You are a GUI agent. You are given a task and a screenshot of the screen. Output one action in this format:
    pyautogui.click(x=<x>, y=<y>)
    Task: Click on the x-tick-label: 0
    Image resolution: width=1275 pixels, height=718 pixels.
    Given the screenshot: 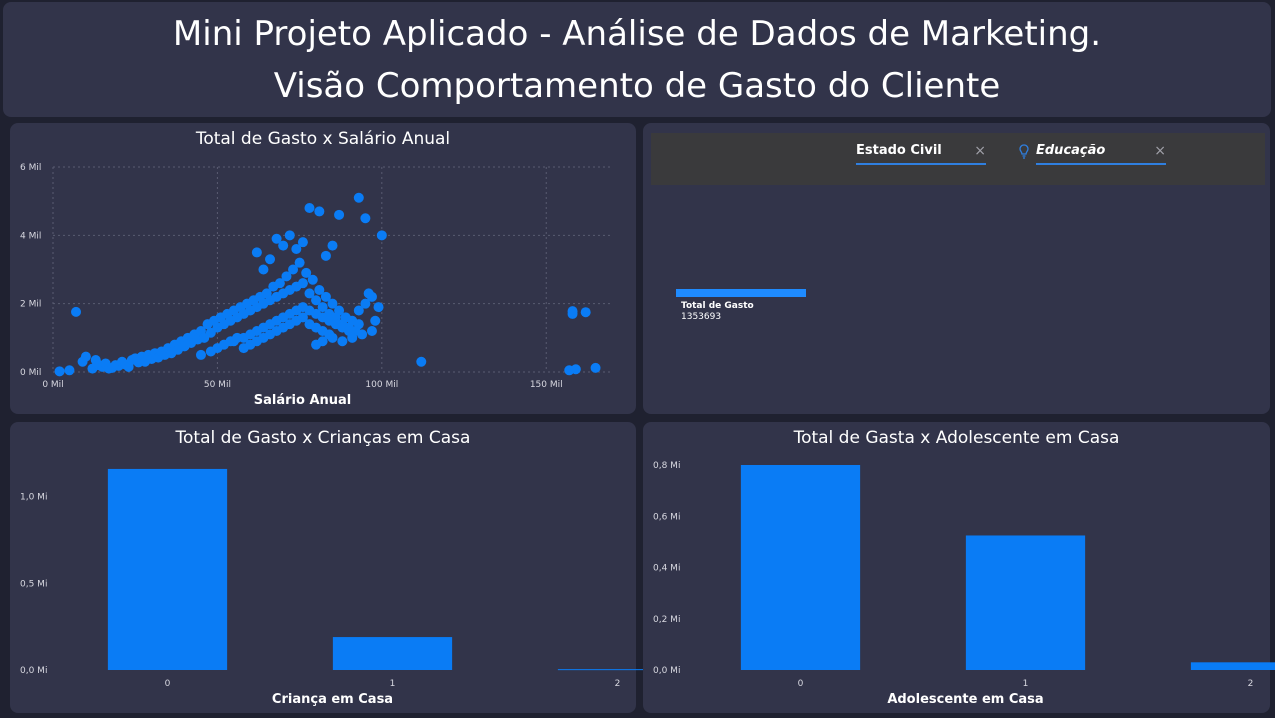 What is the action you would take?
    pyautogui.click(x=168, y=684)
    